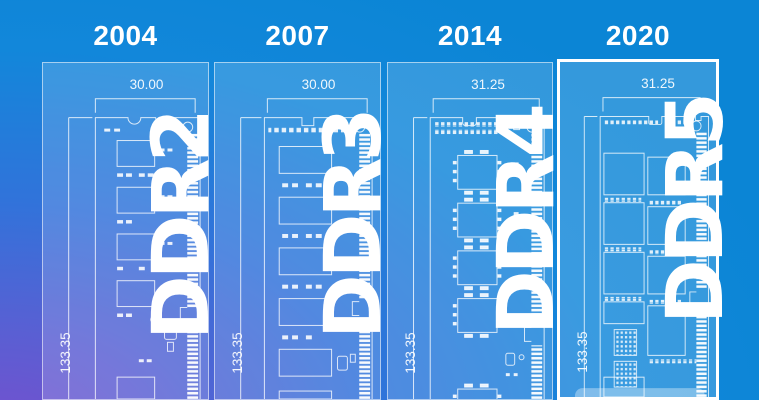  I want to click on ddr3-module-drawing, so click(306, 248).